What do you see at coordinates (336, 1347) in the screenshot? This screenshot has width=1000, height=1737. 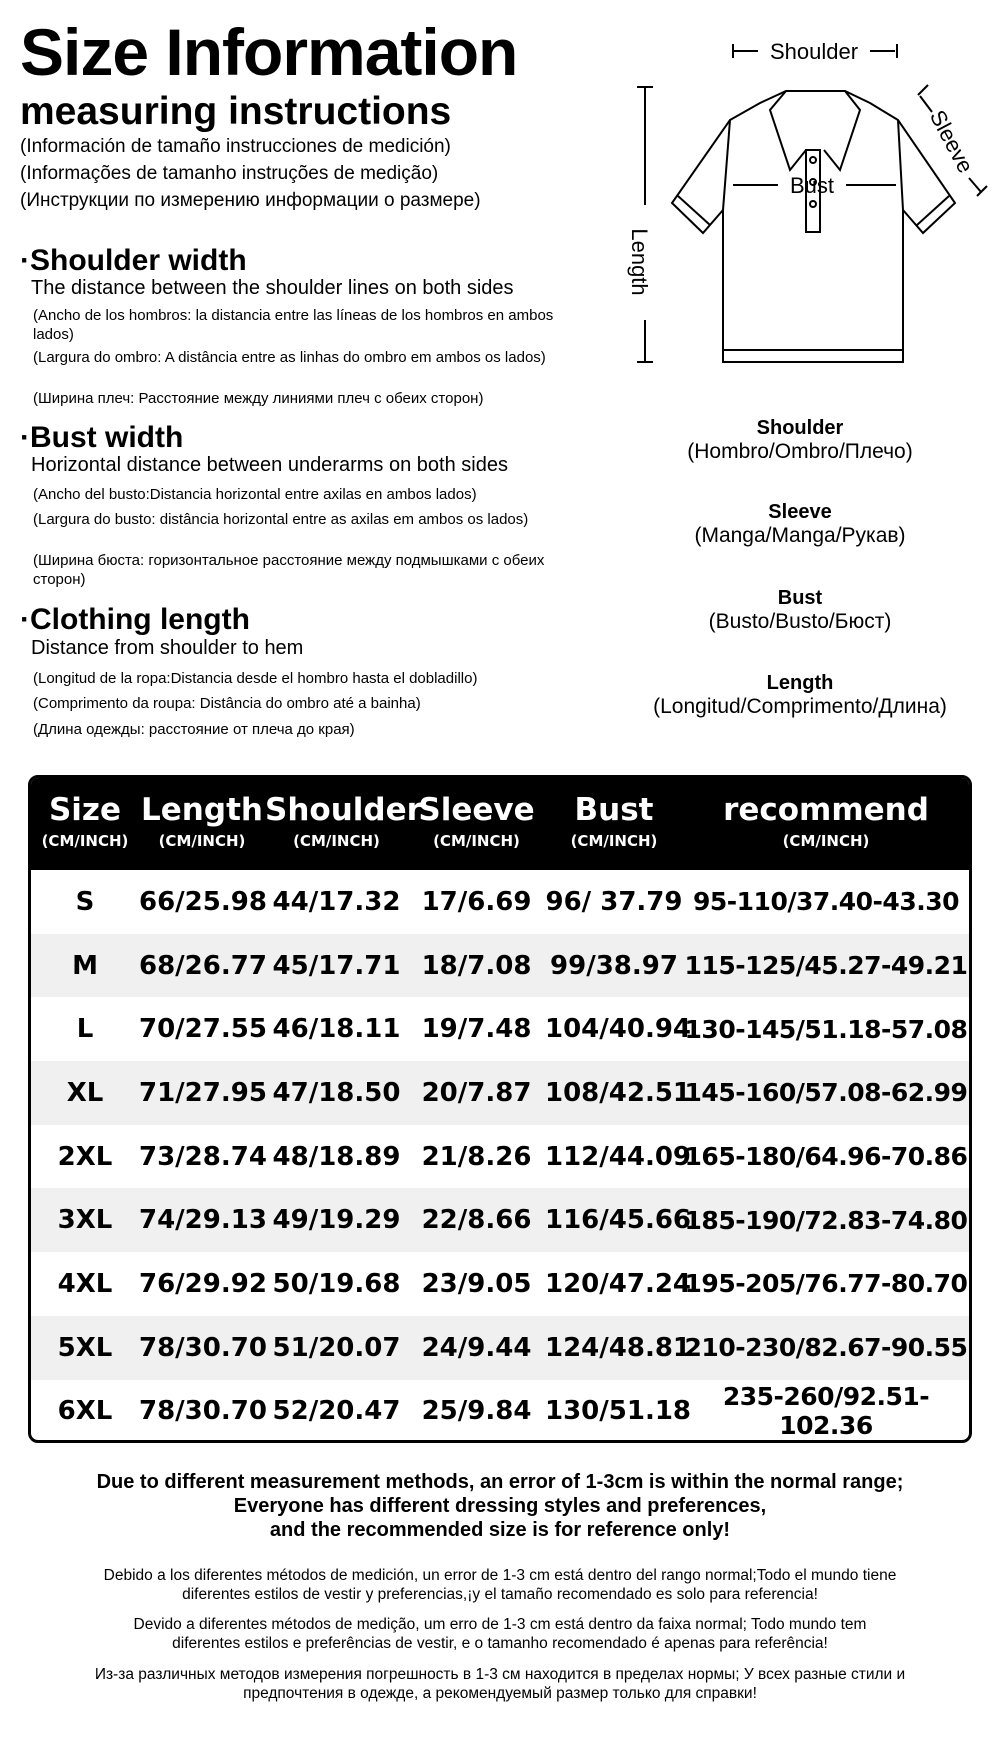 I see `table-cell: 51/20.07` at bounding box center [336, 1347].